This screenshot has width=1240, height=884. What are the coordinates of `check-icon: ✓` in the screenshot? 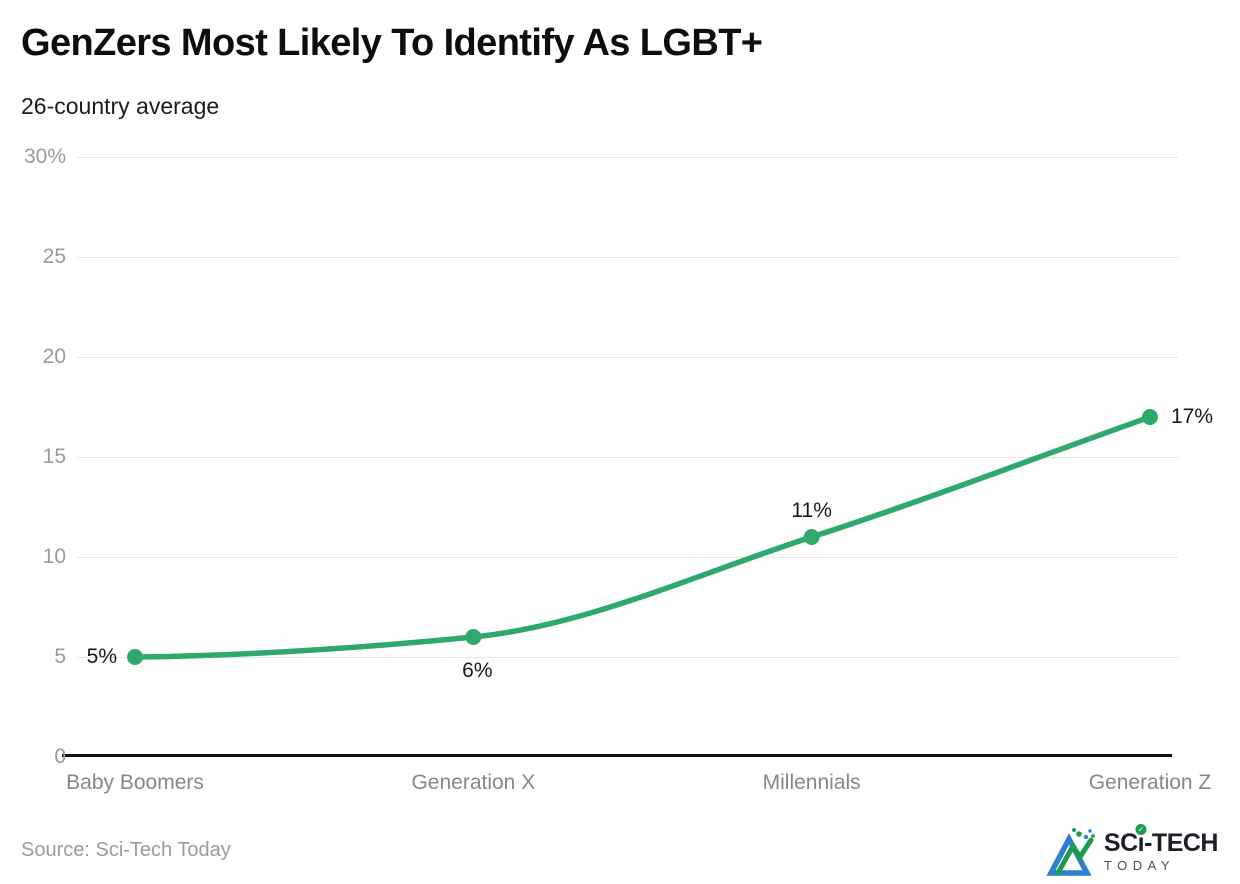 It's located at (1141, 829).